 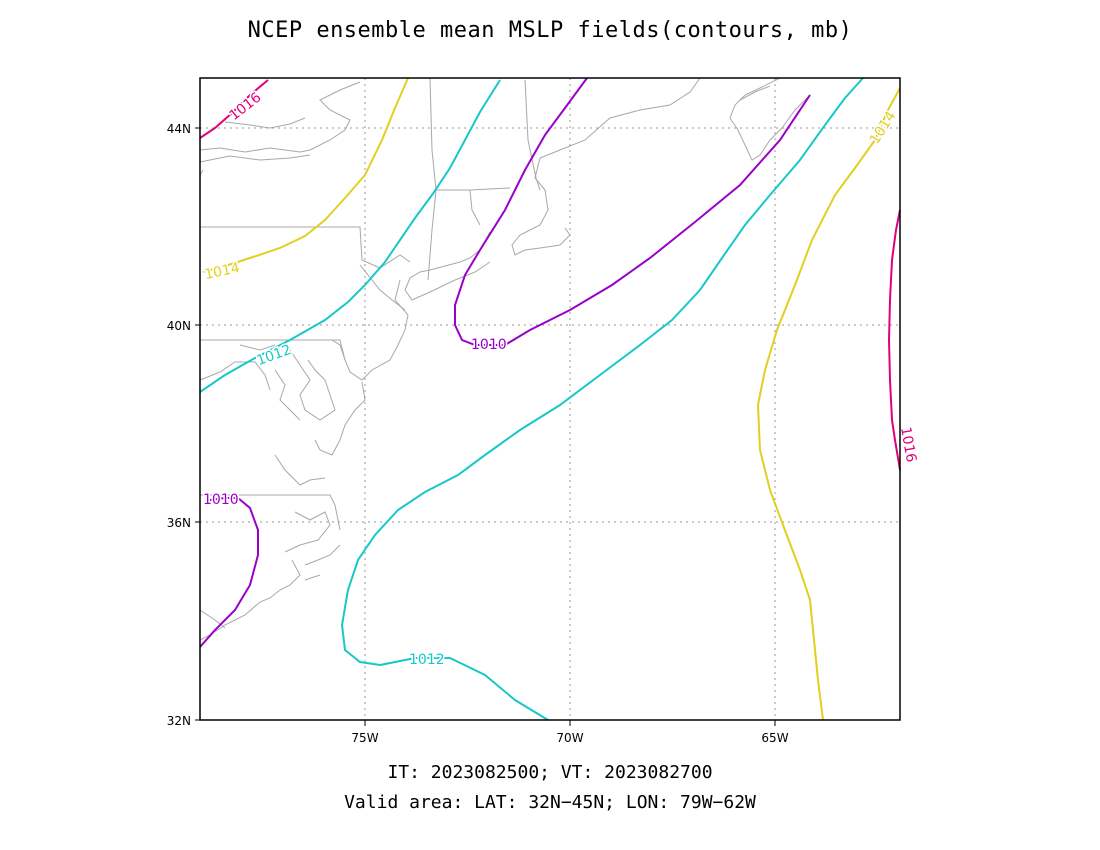 I want to click on lon-tick-labels: 75W 70W 65W, so click(x=569, y=738).